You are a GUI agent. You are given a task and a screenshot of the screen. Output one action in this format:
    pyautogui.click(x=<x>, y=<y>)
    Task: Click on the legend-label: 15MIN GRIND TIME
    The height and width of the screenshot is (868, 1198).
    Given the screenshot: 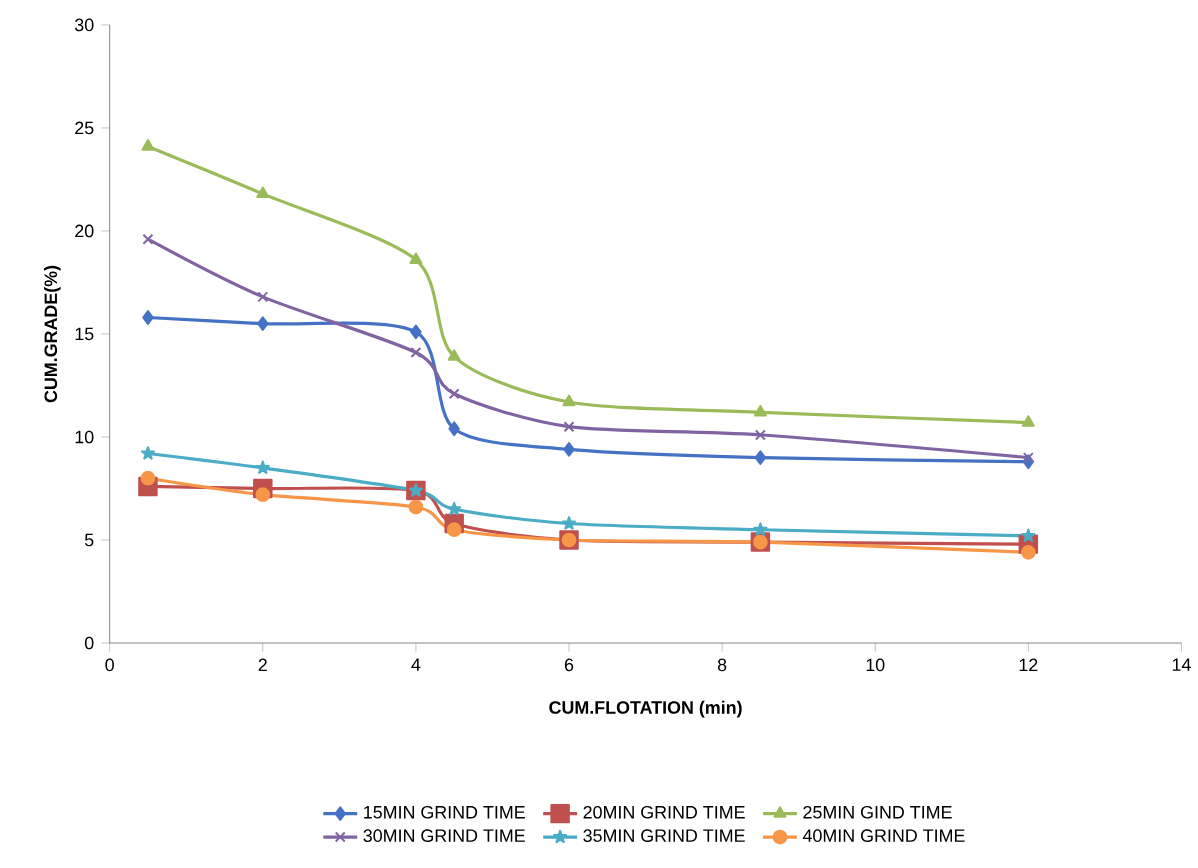 What is the action you would take?
    pyautogui.click(x=444, y=812)
    